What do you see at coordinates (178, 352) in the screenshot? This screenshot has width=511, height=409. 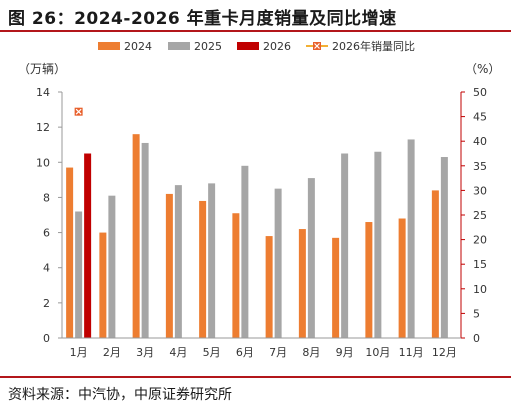 I see `x-tick-label: 4月` at bounding box center [178, 352].